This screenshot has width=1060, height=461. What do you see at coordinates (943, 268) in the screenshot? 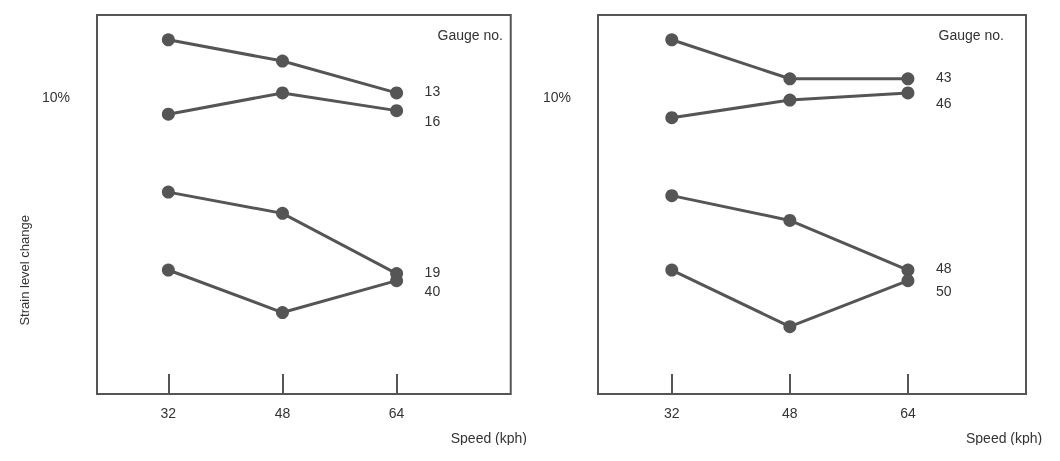
I see `series-label: 48` at bounding box center [943, 268].